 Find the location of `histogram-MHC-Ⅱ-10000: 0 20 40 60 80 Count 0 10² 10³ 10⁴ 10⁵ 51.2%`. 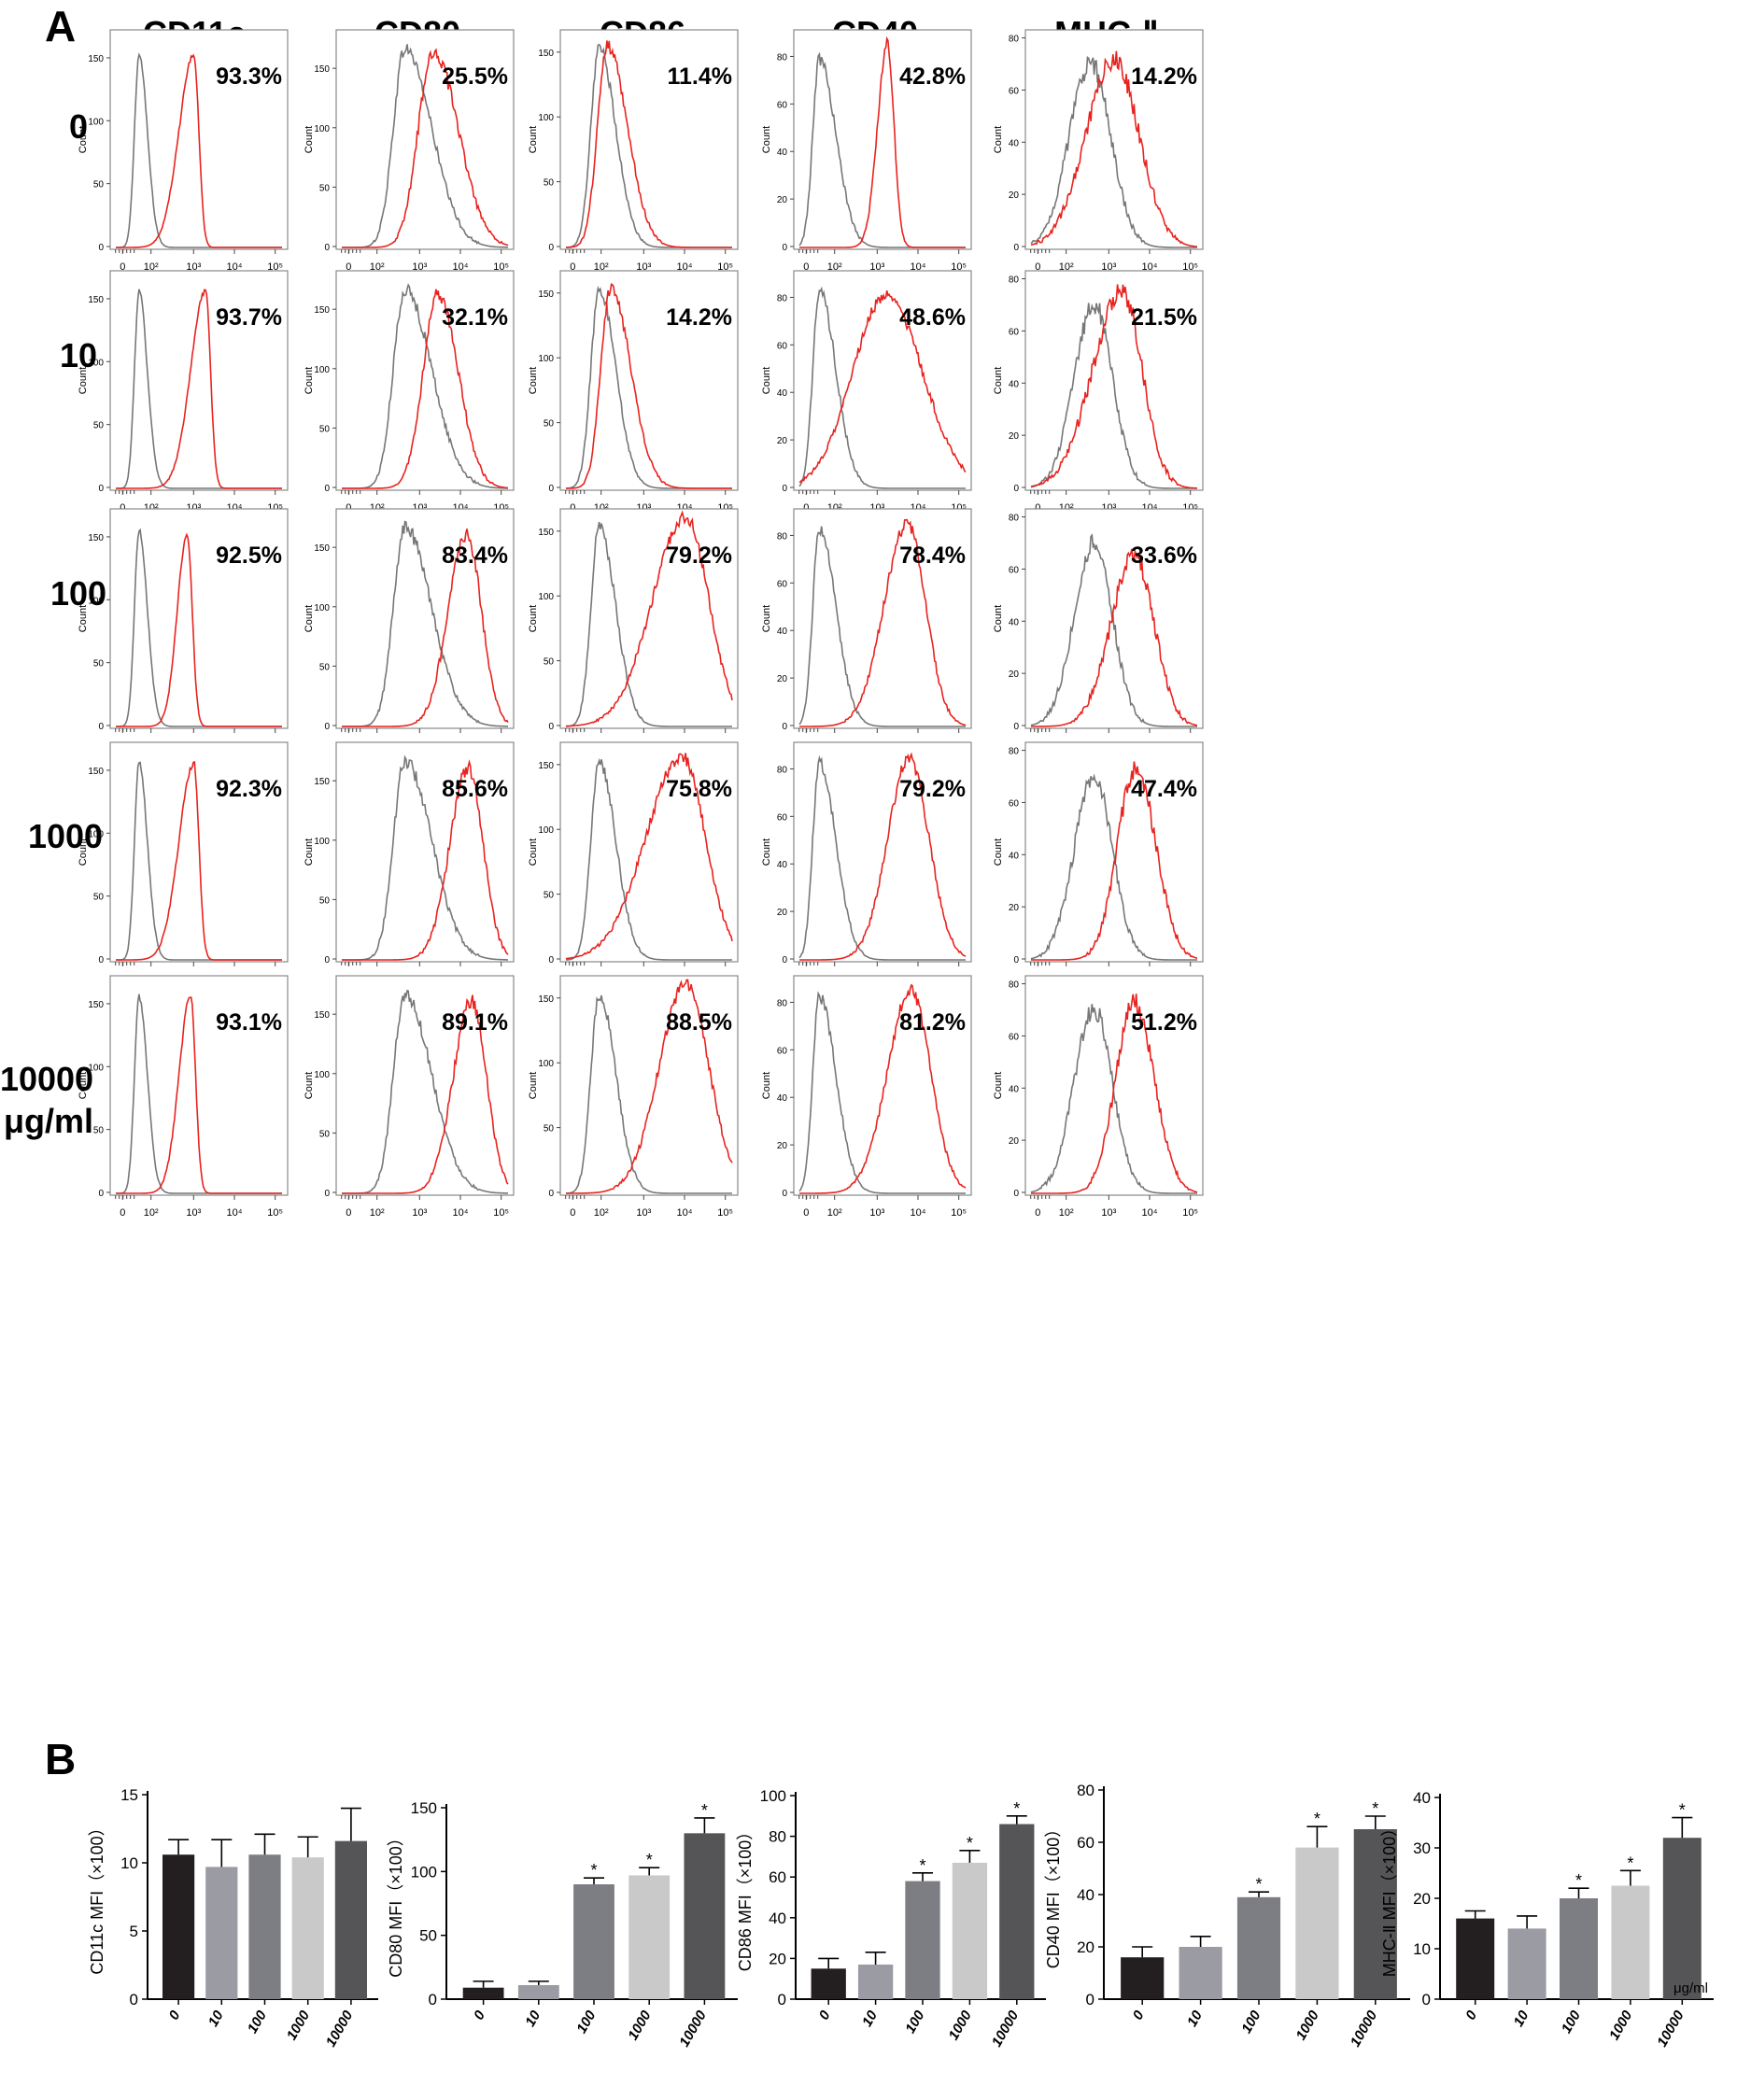

histogram-MHC-Ⅱ-10000: 0 20 40 60 80 Count 0 10² 10³ 10⁴ 10⁵ 51.2% is located at coordinates (1098, 1097).